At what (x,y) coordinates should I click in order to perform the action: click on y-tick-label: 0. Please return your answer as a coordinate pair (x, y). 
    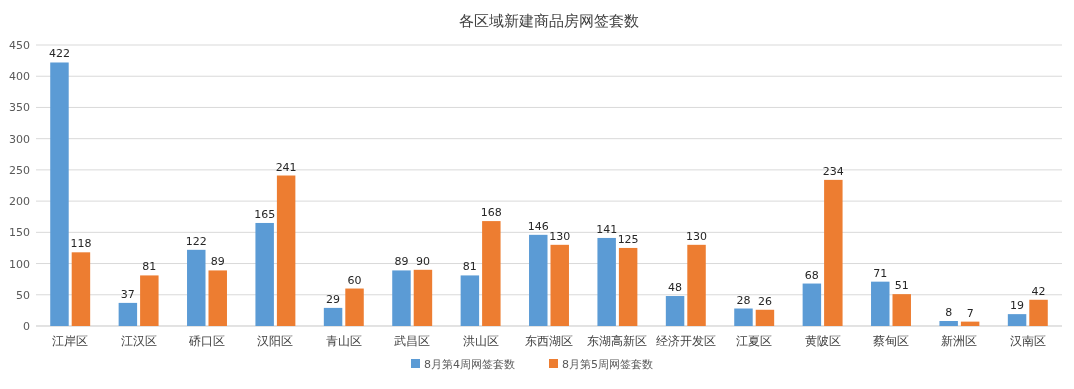
    Looking at the image, I should click on (26, 326).